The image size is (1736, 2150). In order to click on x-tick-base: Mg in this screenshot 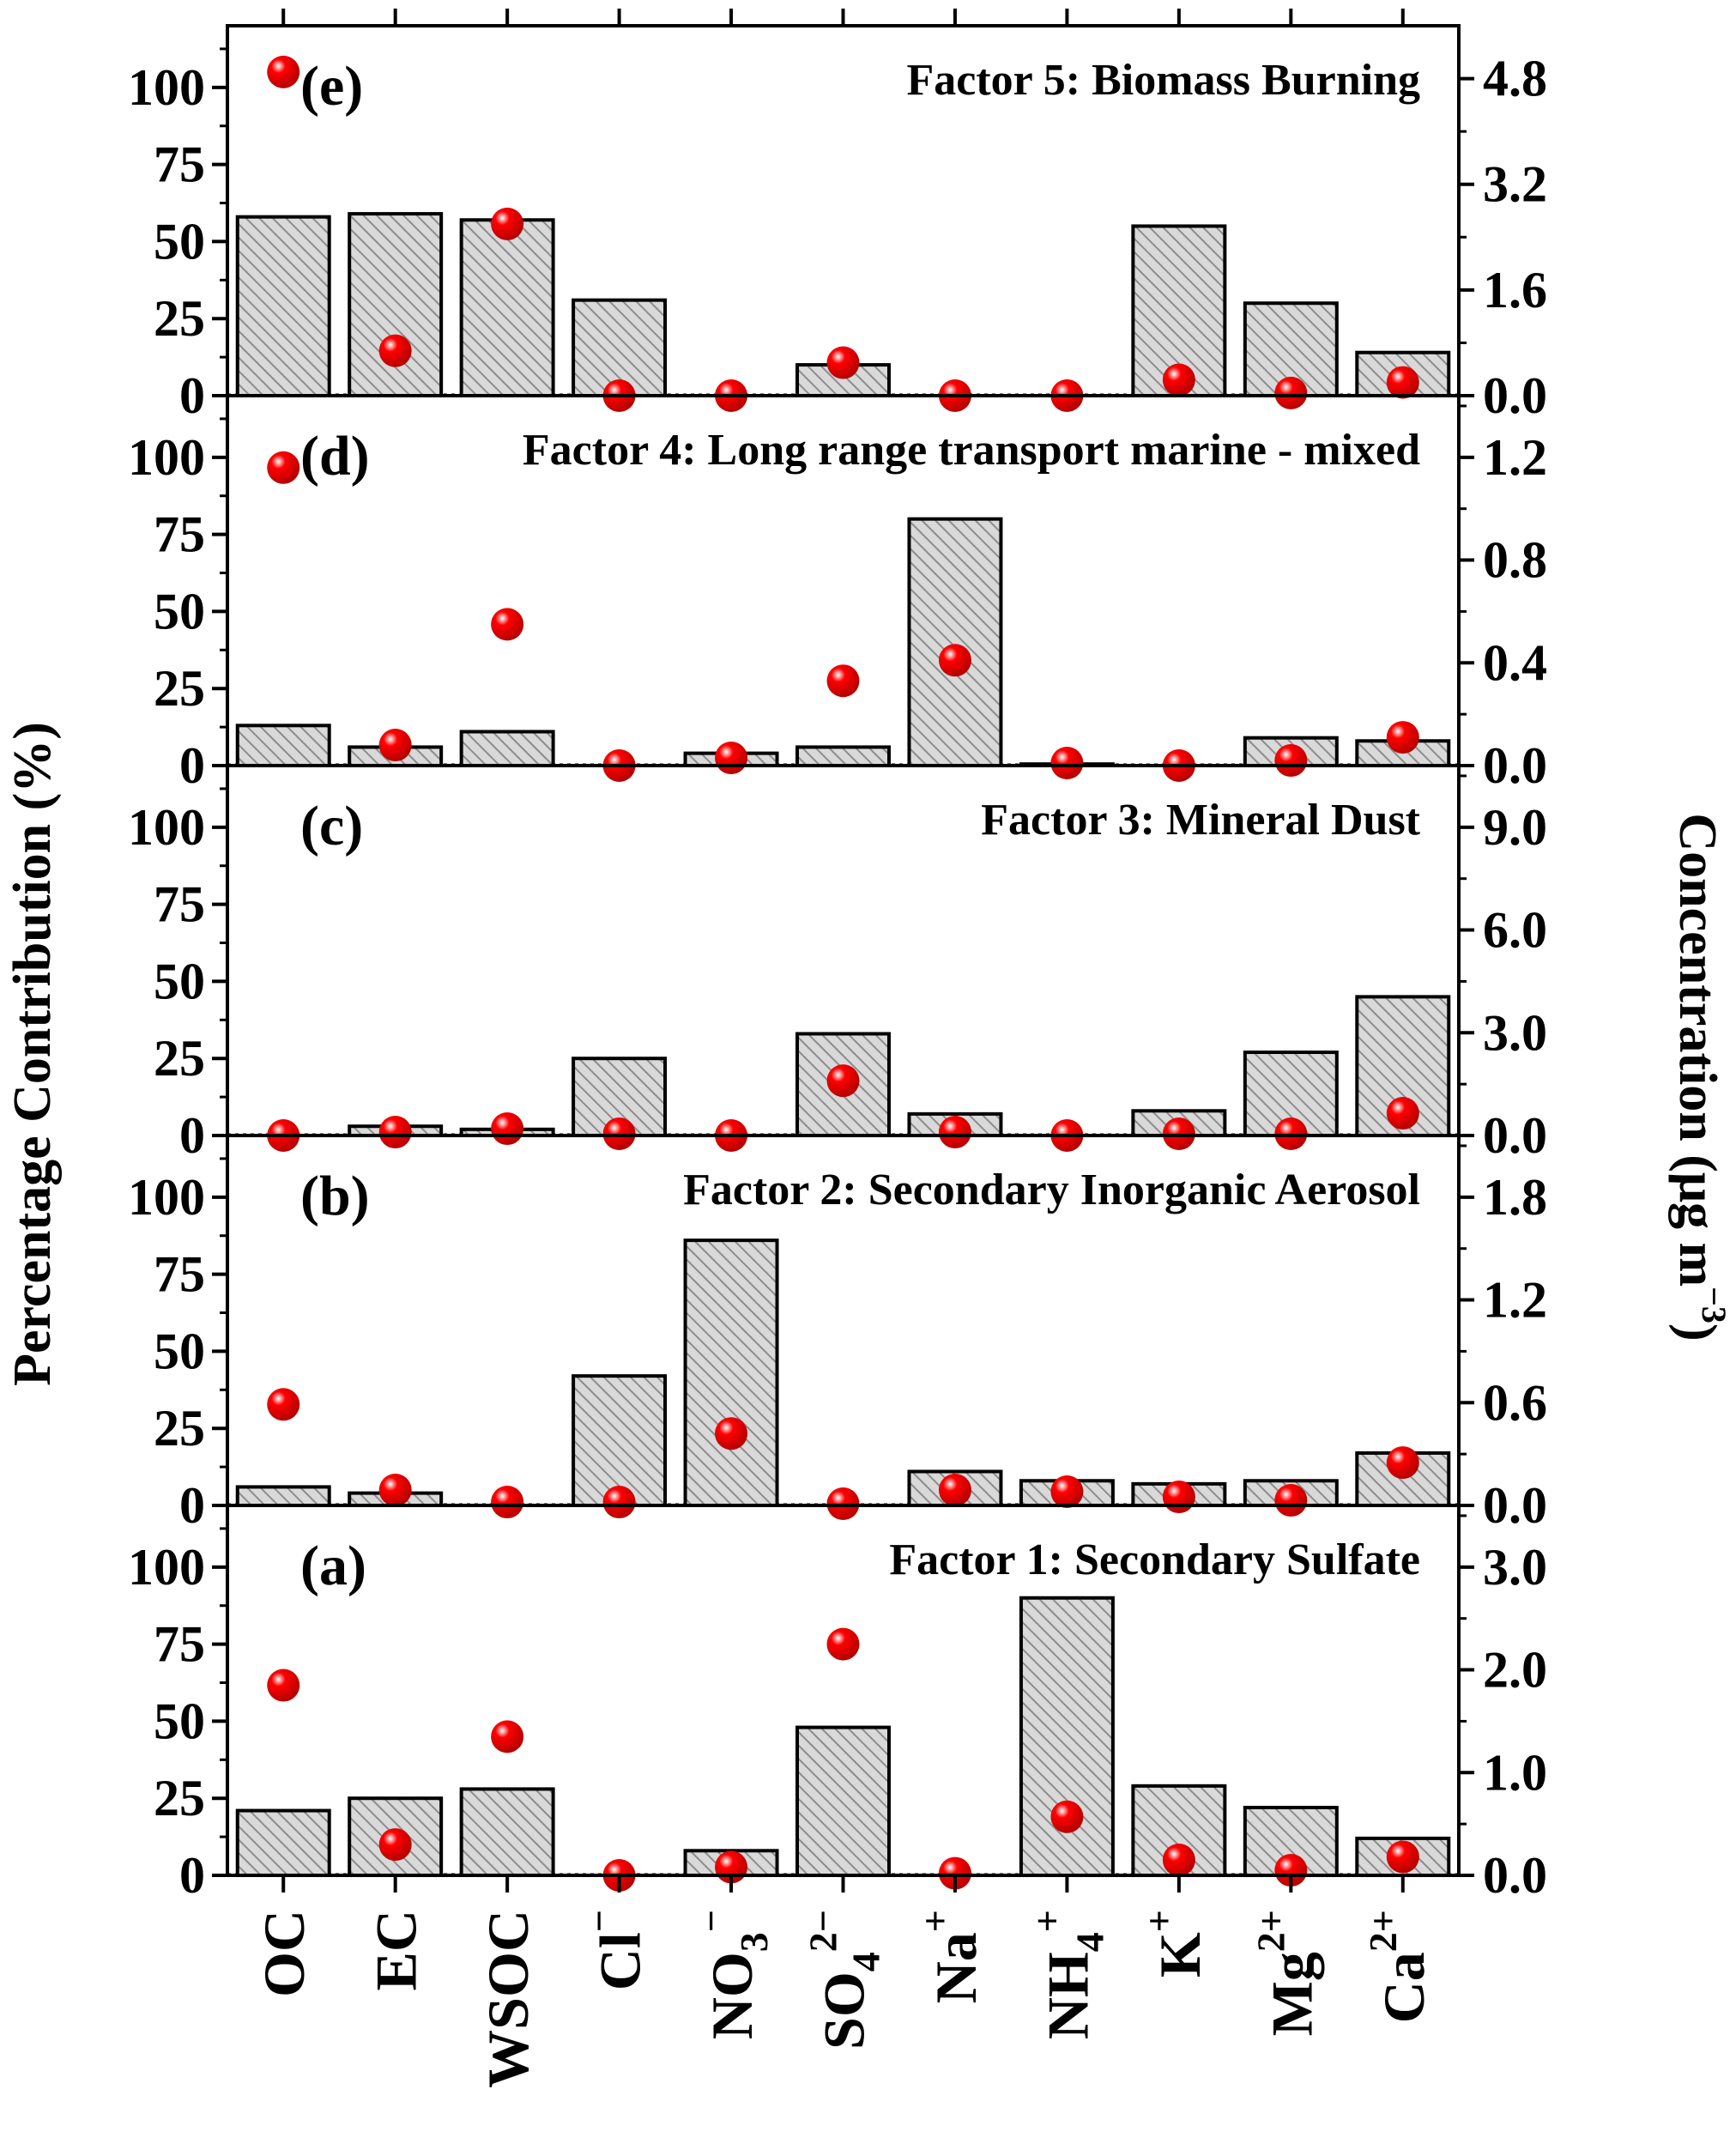, I will do `click(1291, 1994)`.